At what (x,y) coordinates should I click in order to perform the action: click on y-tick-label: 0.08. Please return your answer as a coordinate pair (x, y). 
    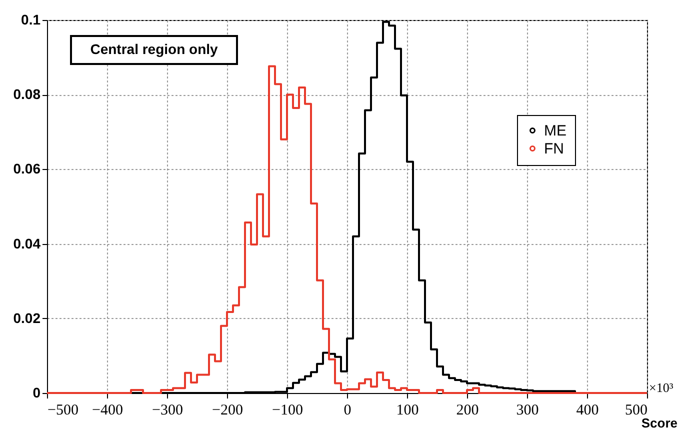
    Looking at the image, I should click on (27, 94).